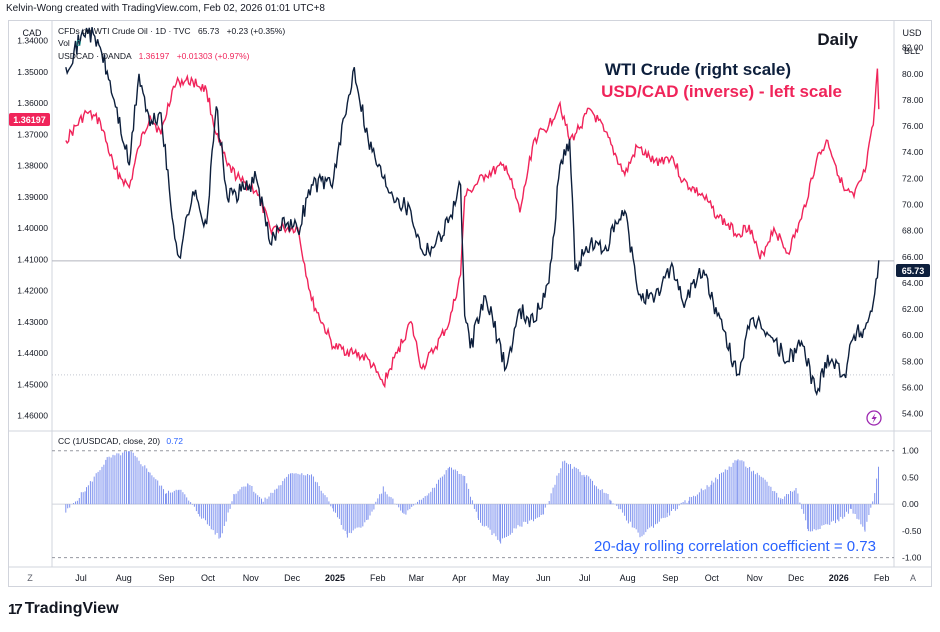  I want to click on right-tick-11: 60.00, so click(913, 335).